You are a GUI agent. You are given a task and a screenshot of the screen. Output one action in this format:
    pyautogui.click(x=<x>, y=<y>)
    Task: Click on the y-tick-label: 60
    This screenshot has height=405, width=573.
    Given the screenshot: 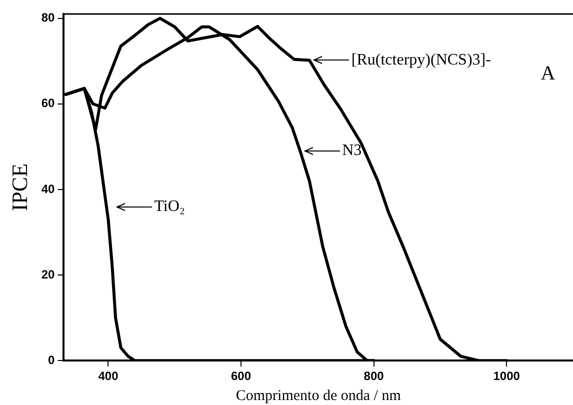 What is the action you would take?
    pyautogui.click(x=48, y=103)
    